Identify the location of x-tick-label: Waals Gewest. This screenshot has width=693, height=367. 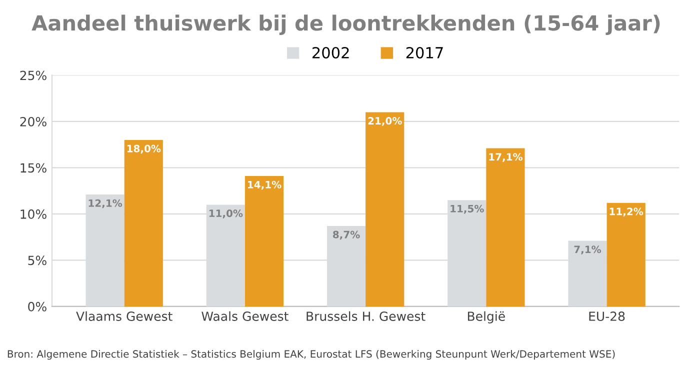
(245, 316).